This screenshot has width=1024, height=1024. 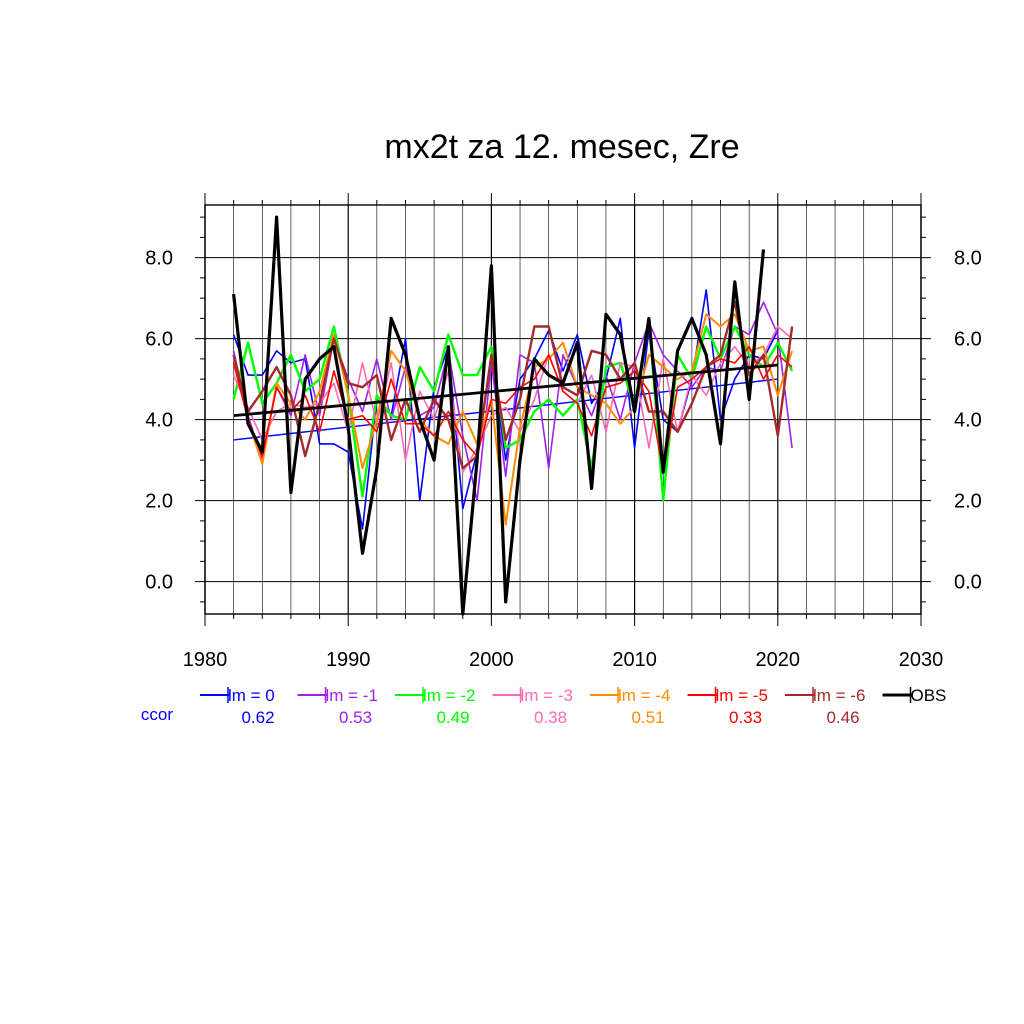 What do you see at coordinates (968, 502) in the screenshot?
I see `y-tick-label-right: 2.0` at bounding box center [968, 502].